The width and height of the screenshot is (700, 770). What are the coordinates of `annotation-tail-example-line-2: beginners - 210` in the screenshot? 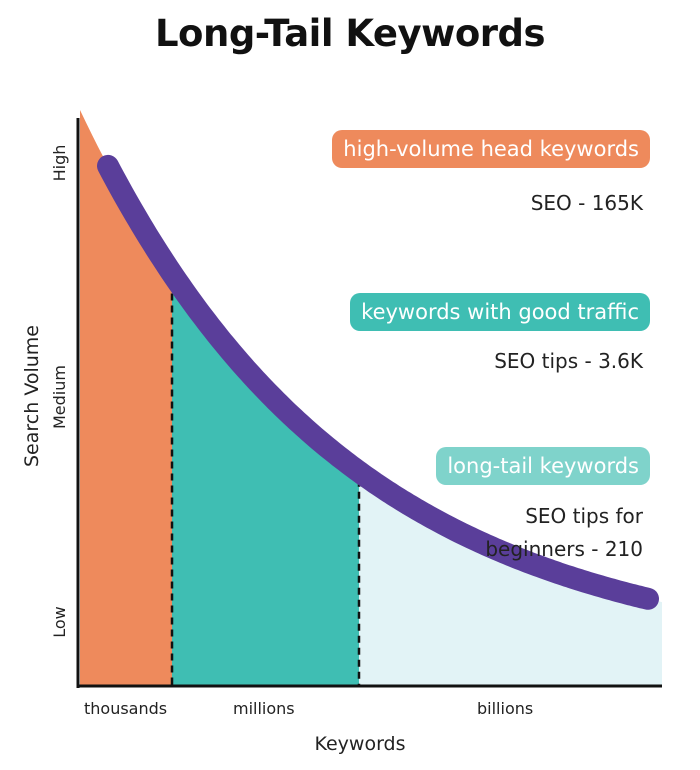 It's located at (564, 549).